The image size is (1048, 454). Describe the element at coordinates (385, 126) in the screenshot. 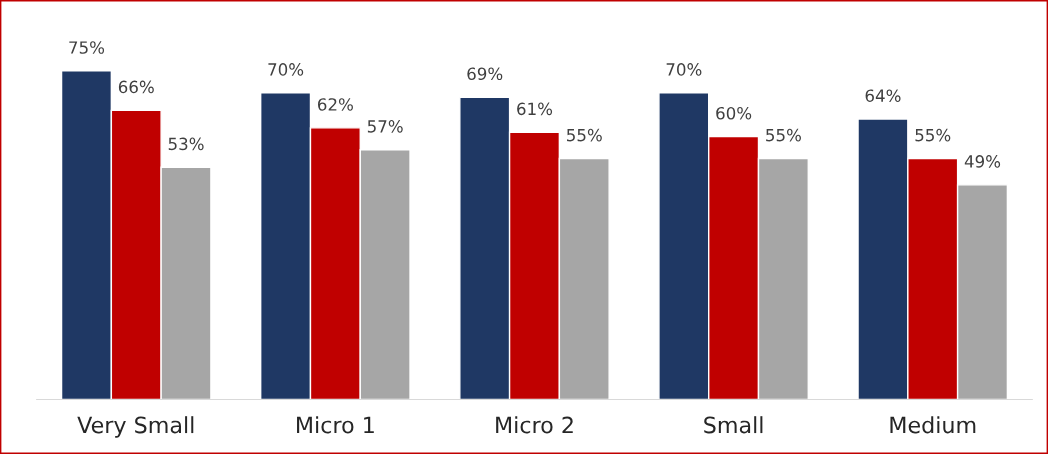

I see `data-label: 57%` at that location.